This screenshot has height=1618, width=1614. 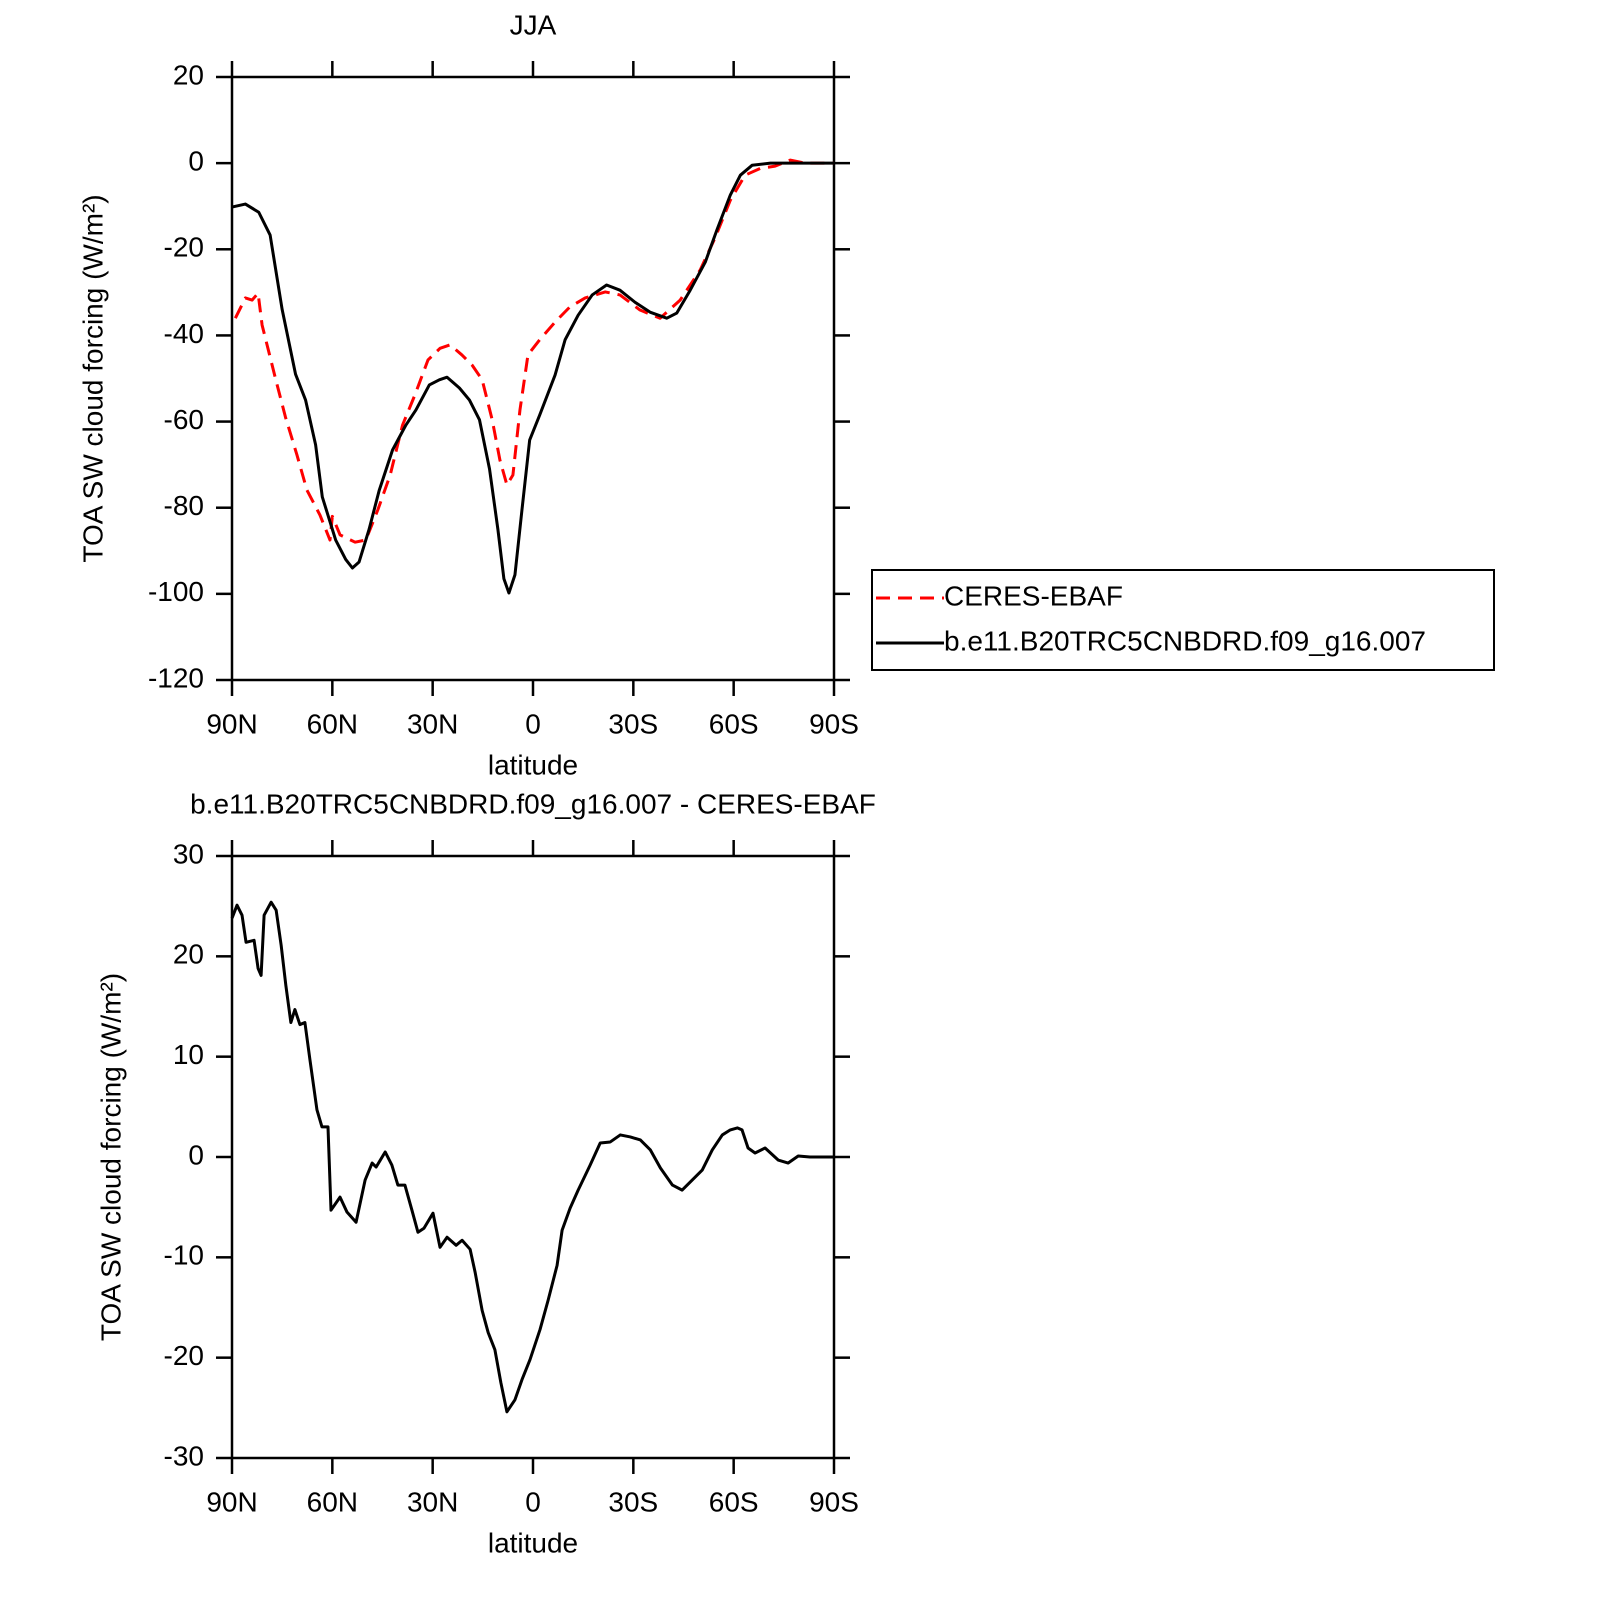 What do you see at coordinates (1183, 620) in the screenshot?
I see `legend-box` at bounding box center [1183, 620].